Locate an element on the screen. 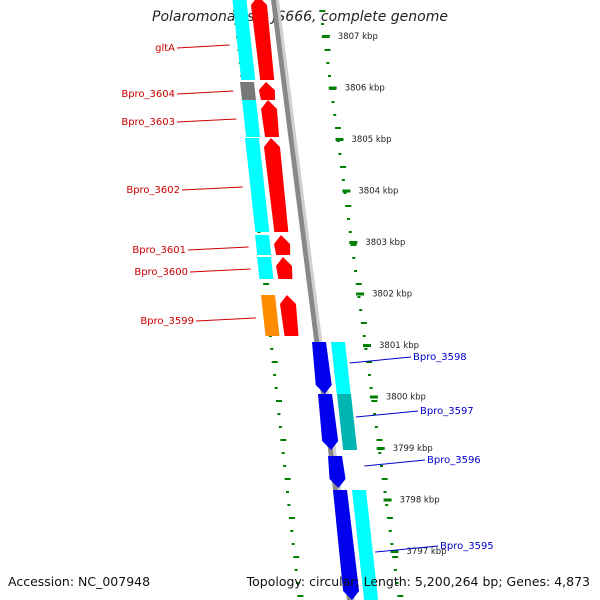 The image size is (600, 600). gene-label-bpro_3599: Bpro_3599 is located at coordinates (167, 321).